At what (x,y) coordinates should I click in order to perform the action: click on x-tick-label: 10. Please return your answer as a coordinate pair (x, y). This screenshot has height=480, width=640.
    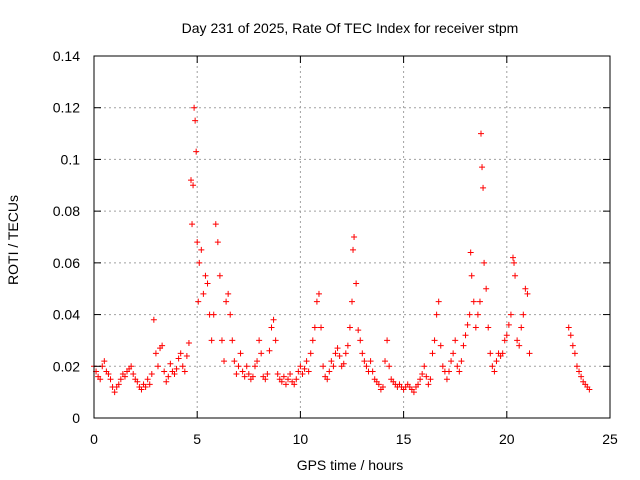
    Looking at the image, I should click on (301, 439).